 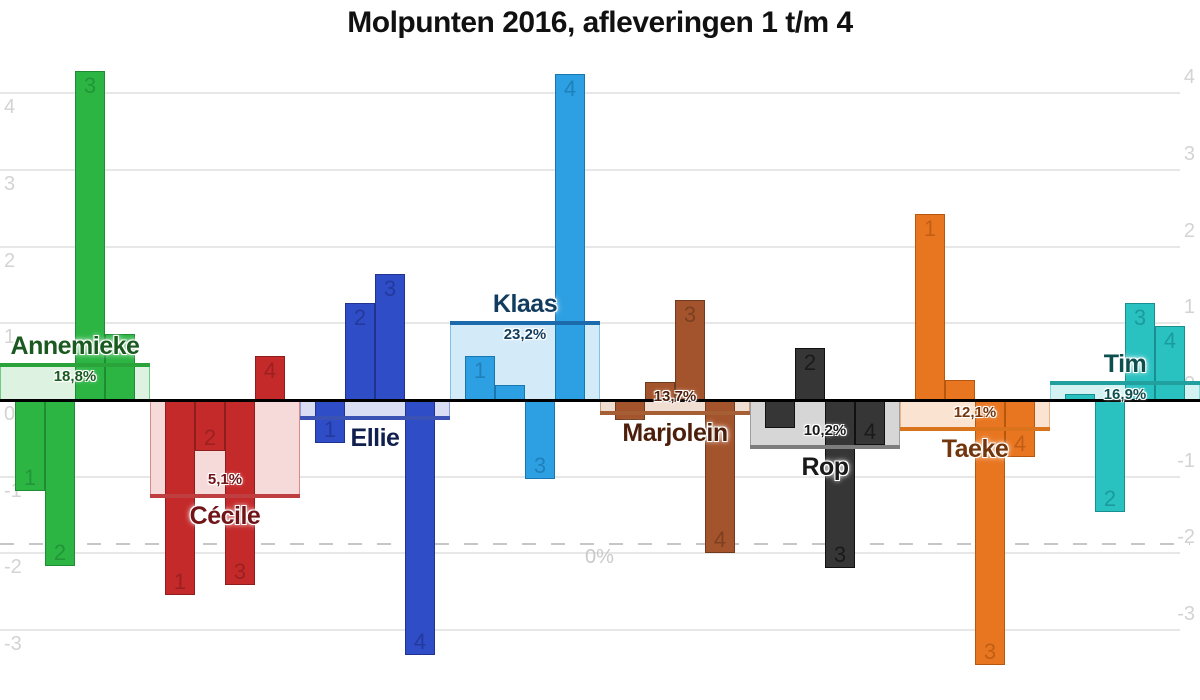 What do you see at coordinates (990, 652) in the screenshot?
I see `bar-label-Taeke-ep3: 3` at bounding box center [990, 652].